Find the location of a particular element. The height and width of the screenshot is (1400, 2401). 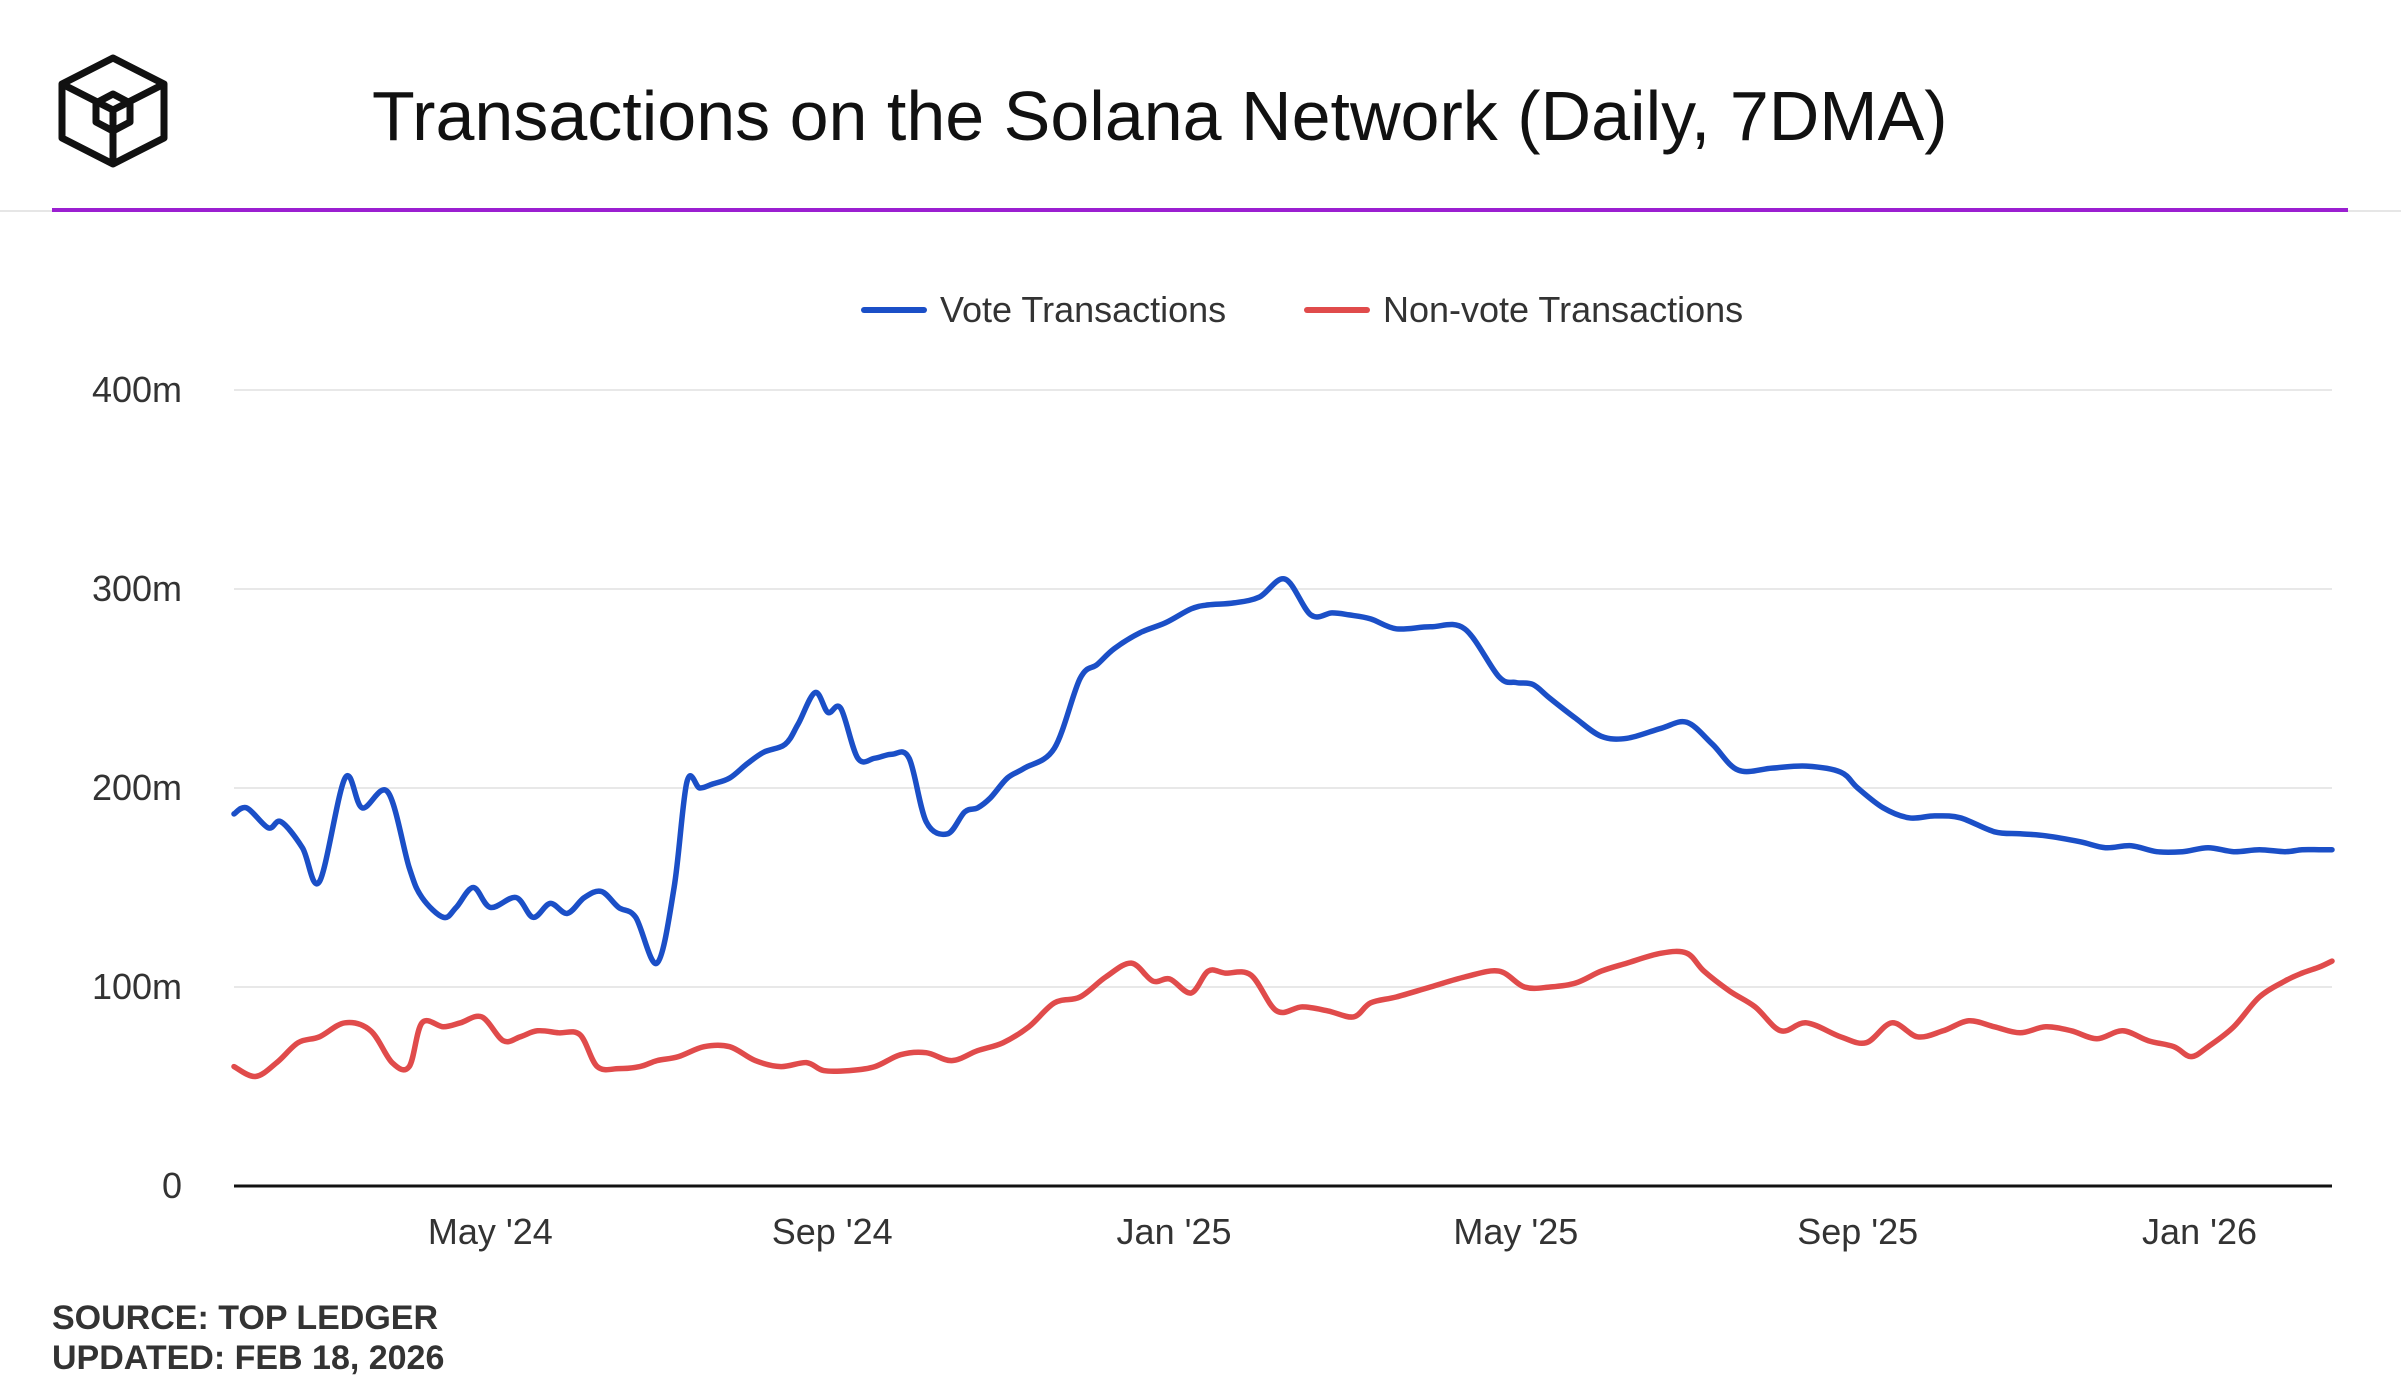

updated-note: UPDATED: FEB 18, 2026 is located at coordinates (248, 1358).